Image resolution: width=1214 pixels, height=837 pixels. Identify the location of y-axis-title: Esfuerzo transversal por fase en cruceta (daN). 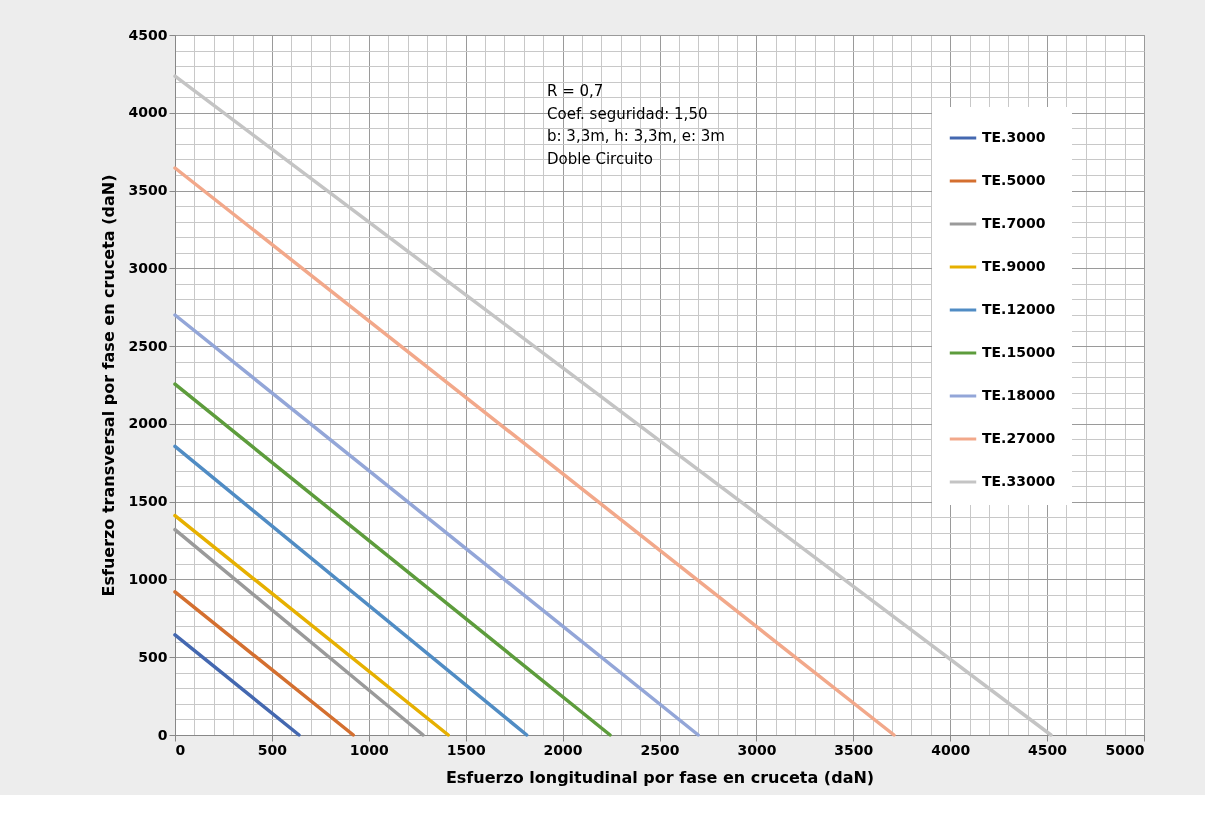
(108, 385).